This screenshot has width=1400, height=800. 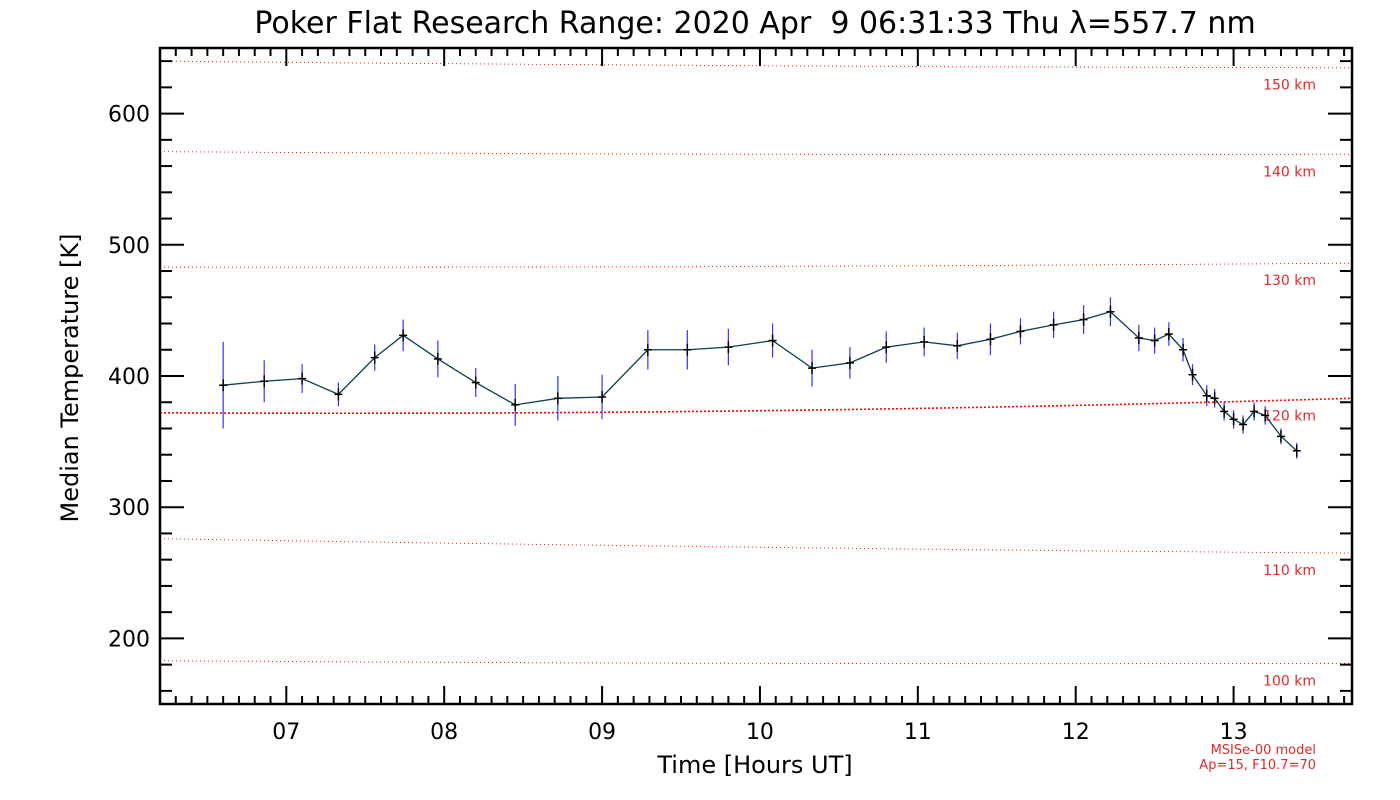 I want to click on x-tick-label: 07, so click(x=286, y=732).